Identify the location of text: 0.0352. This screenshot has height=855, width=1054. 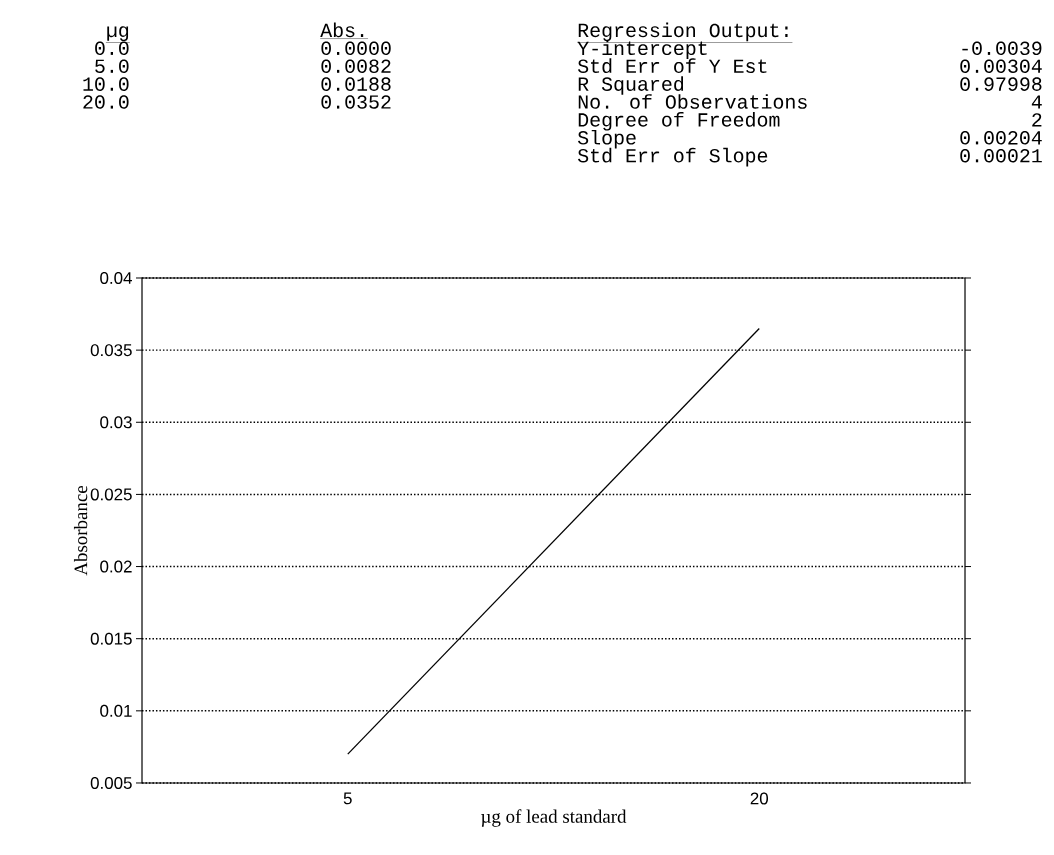
(356, 102).